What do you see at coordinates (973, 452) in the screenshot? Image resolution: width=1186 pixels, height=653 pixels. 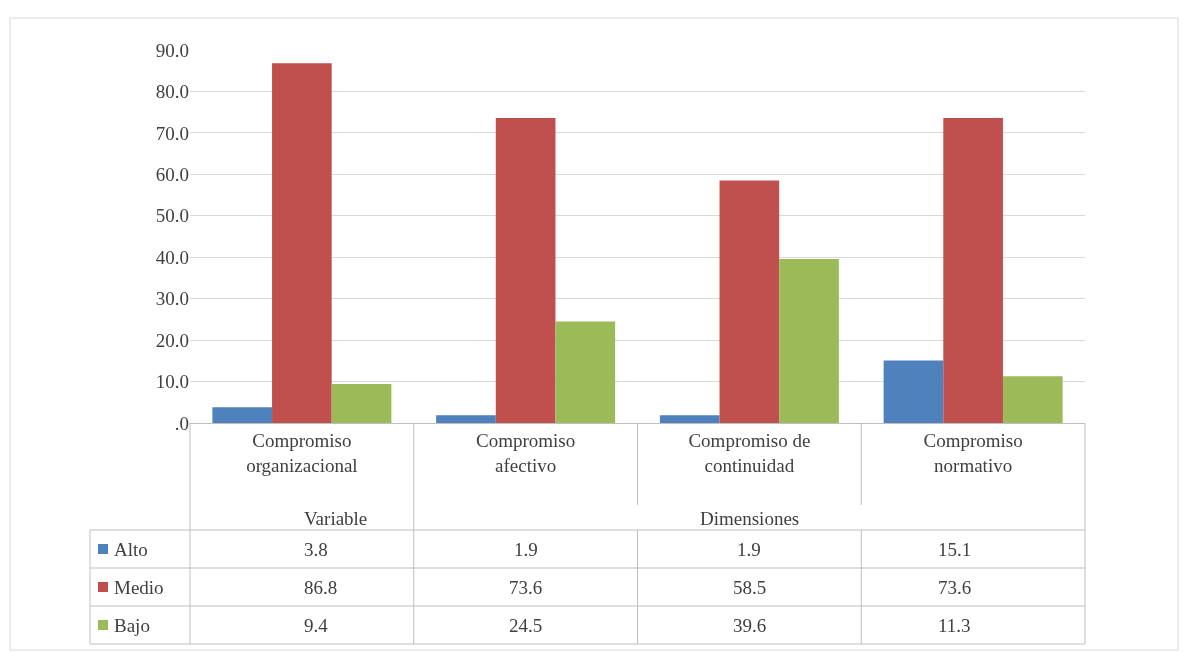 I see `x-tick-label: Compromiso normativo` at bounding box center [973, 452].